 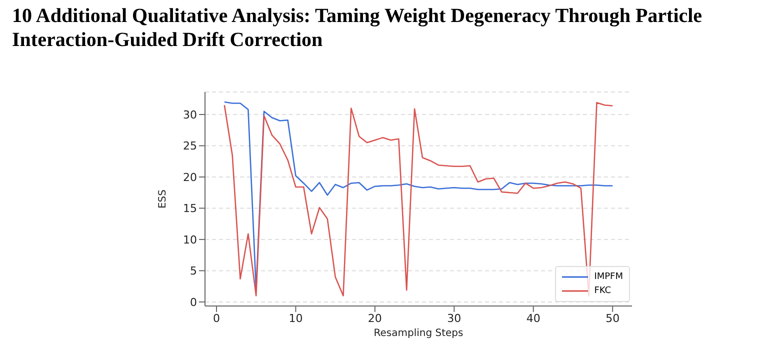 What do you see at coordinates (613, 318) in the screenshot?
I see `x-tick-label: 50` at bounding box center [613, 318].